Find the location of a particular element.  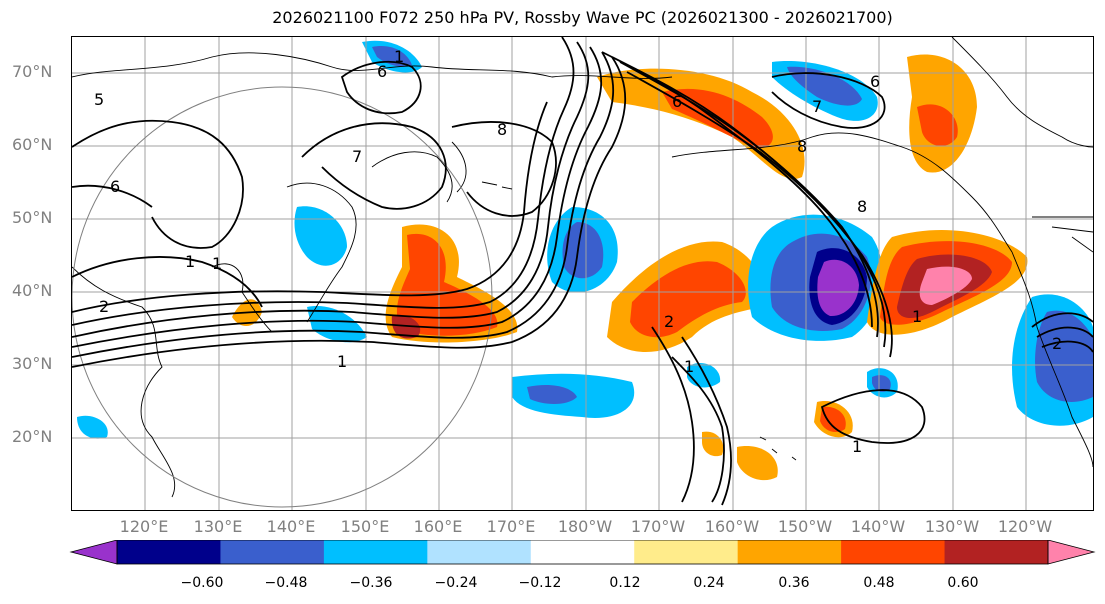

lon-label: 140°W is located at coordinates (878, 526).